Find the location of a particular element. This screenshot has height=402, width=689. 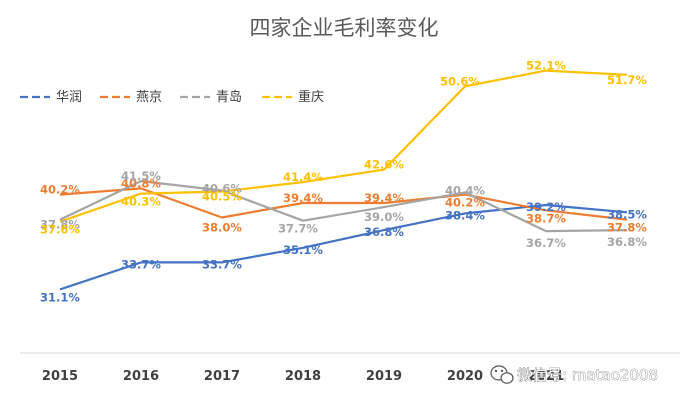

chart-title: 四家企业毛利率变化 is located at coordinates (344, 28).